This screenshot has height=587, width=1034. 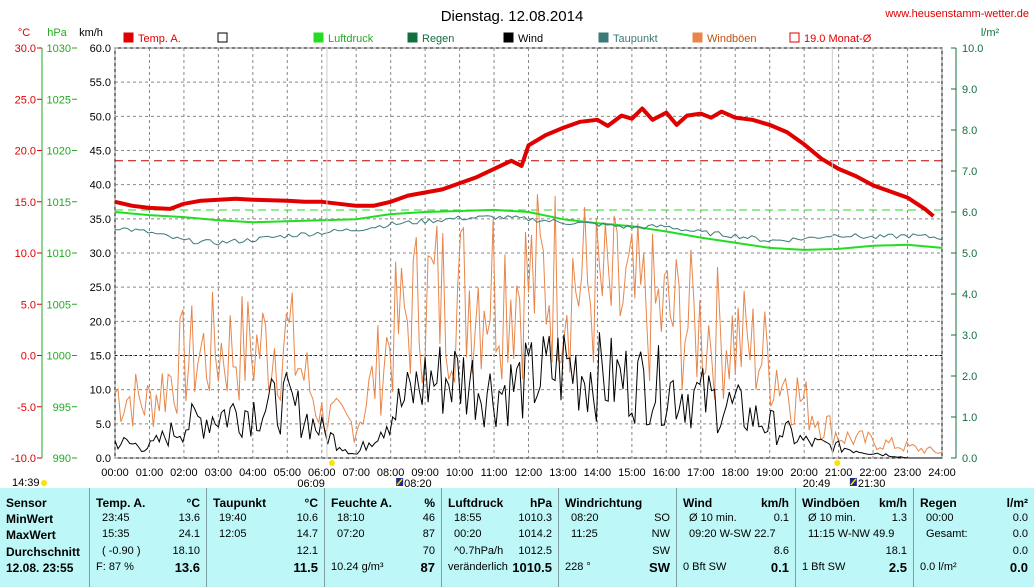 What do you see at coordinates (305, 567) in the screenshot?
I see `cell-value: 11.5` at bounding box center [305, 567].